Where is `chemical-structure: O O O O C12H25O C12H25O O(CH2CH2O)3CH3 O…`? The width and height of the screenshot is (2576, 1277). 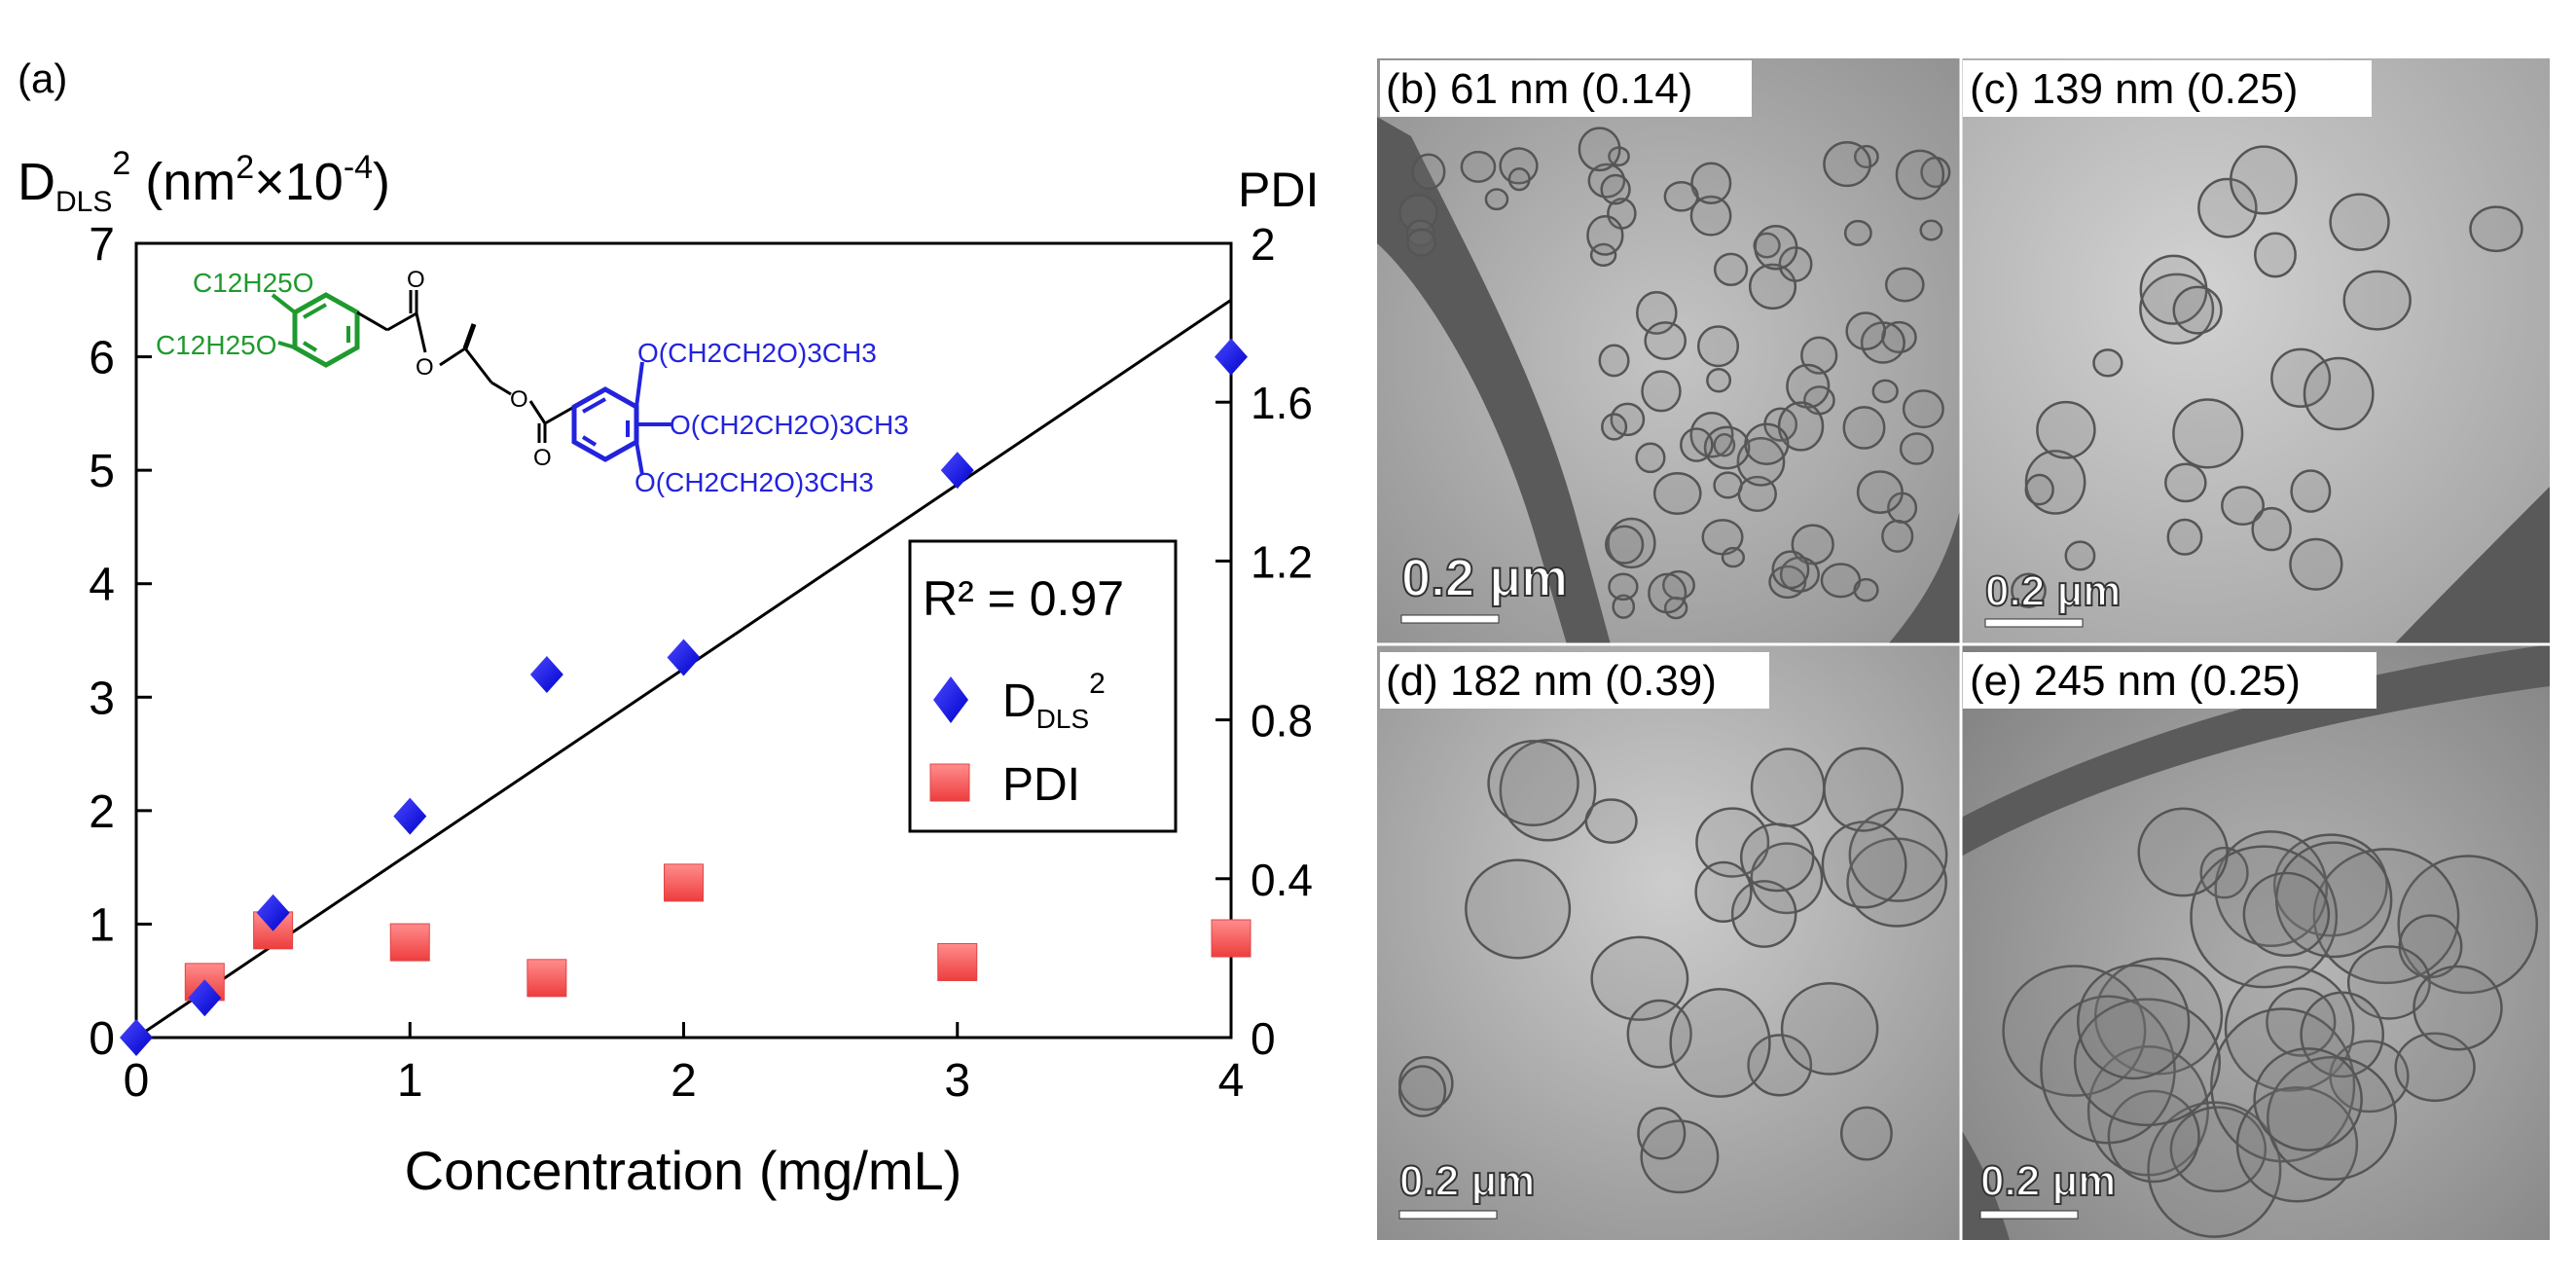
chemical-structure: O O O O C12H25O C12H25O O(CH2CH2O)3CH3 O… is located at coordinates (532, 382).